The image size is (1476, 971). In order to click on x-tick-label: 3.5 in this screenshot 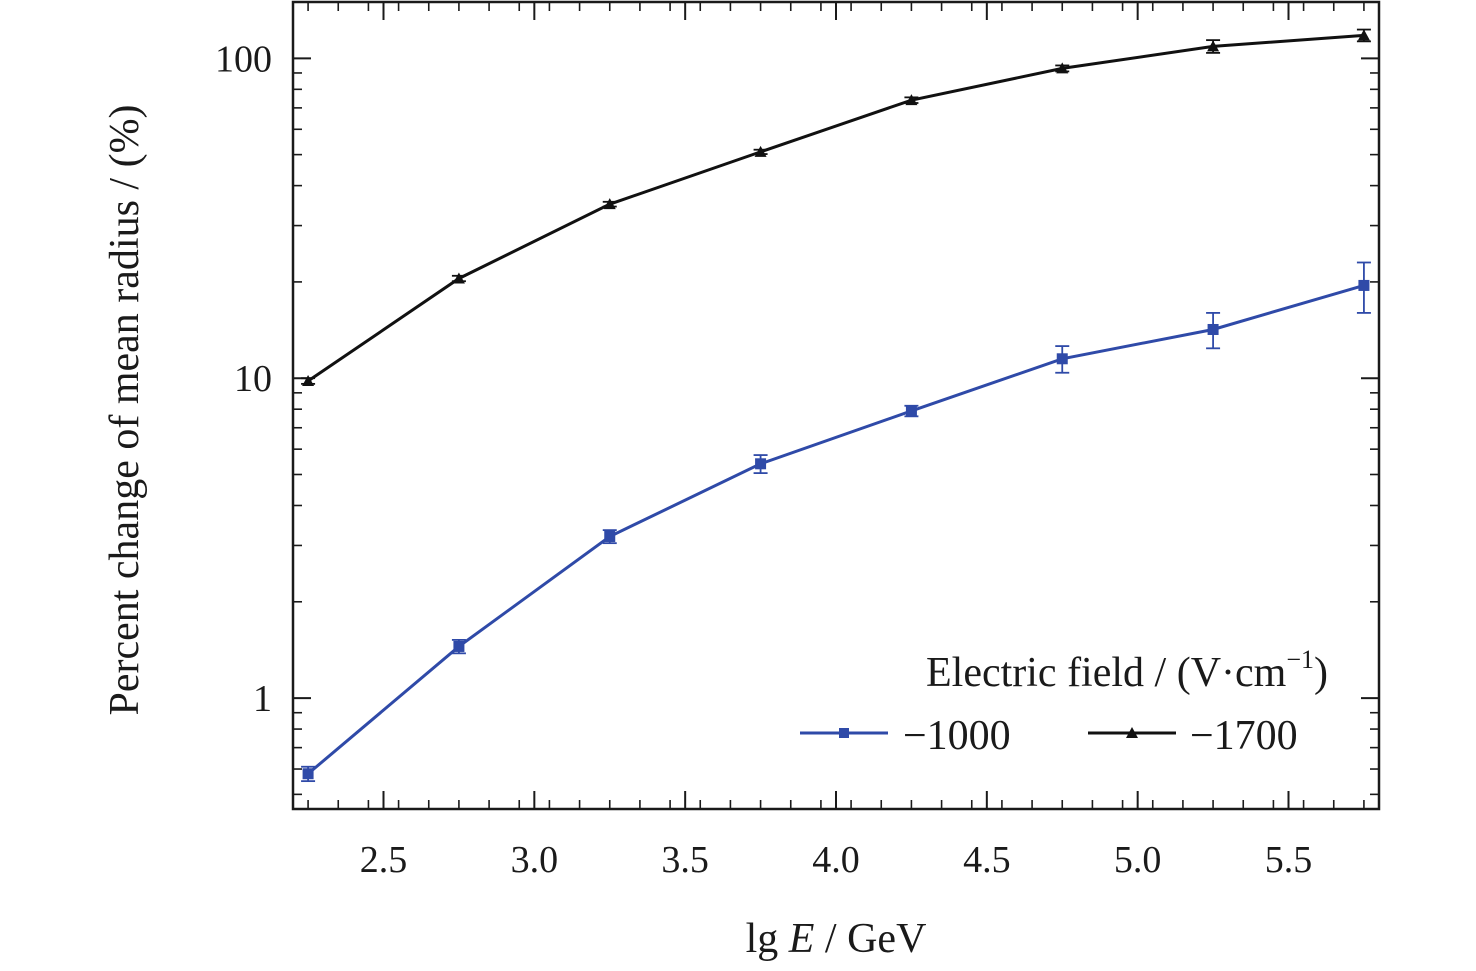, I will do `click(685, 860)`.